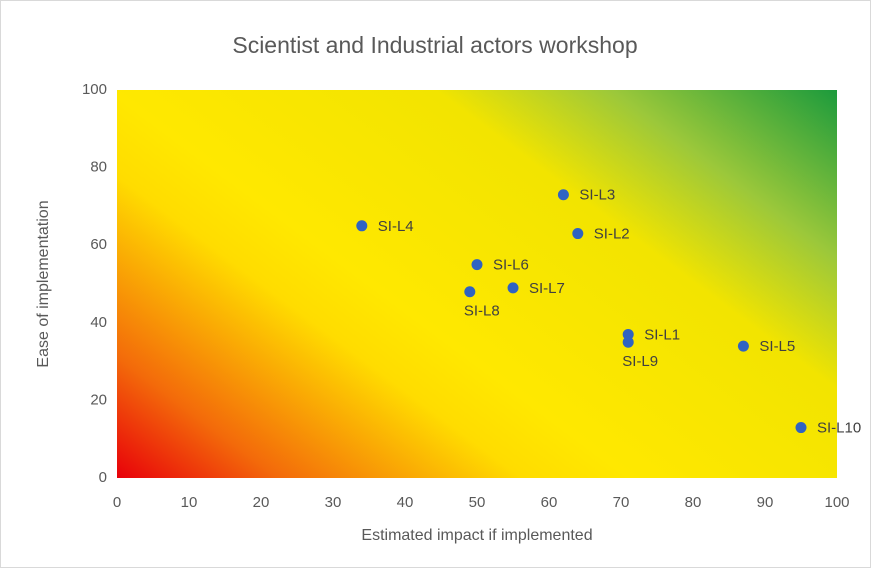 The height and width of the screenshot is (568, 871). What do you see at coordinates (396, 226) in the screenshot?
I see `point-label: SI-L4` at bounding box center [396, 226].